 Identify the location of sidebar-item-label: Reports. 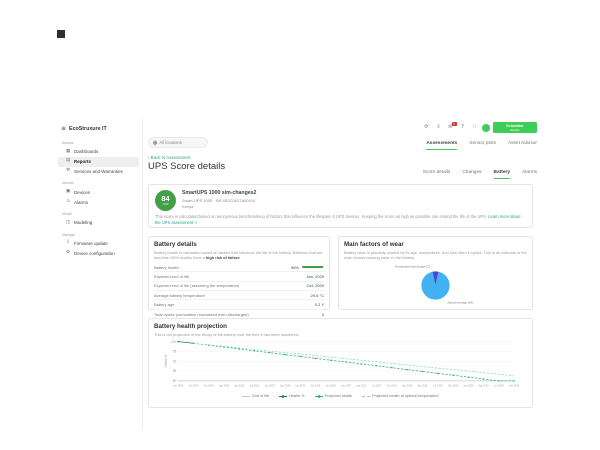
(83, 162).